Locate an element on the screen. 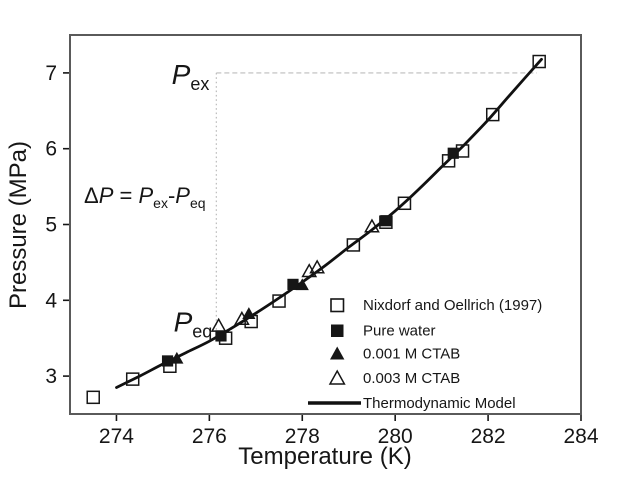  legend-filled-square-icon is located at coordinates (337, 330).